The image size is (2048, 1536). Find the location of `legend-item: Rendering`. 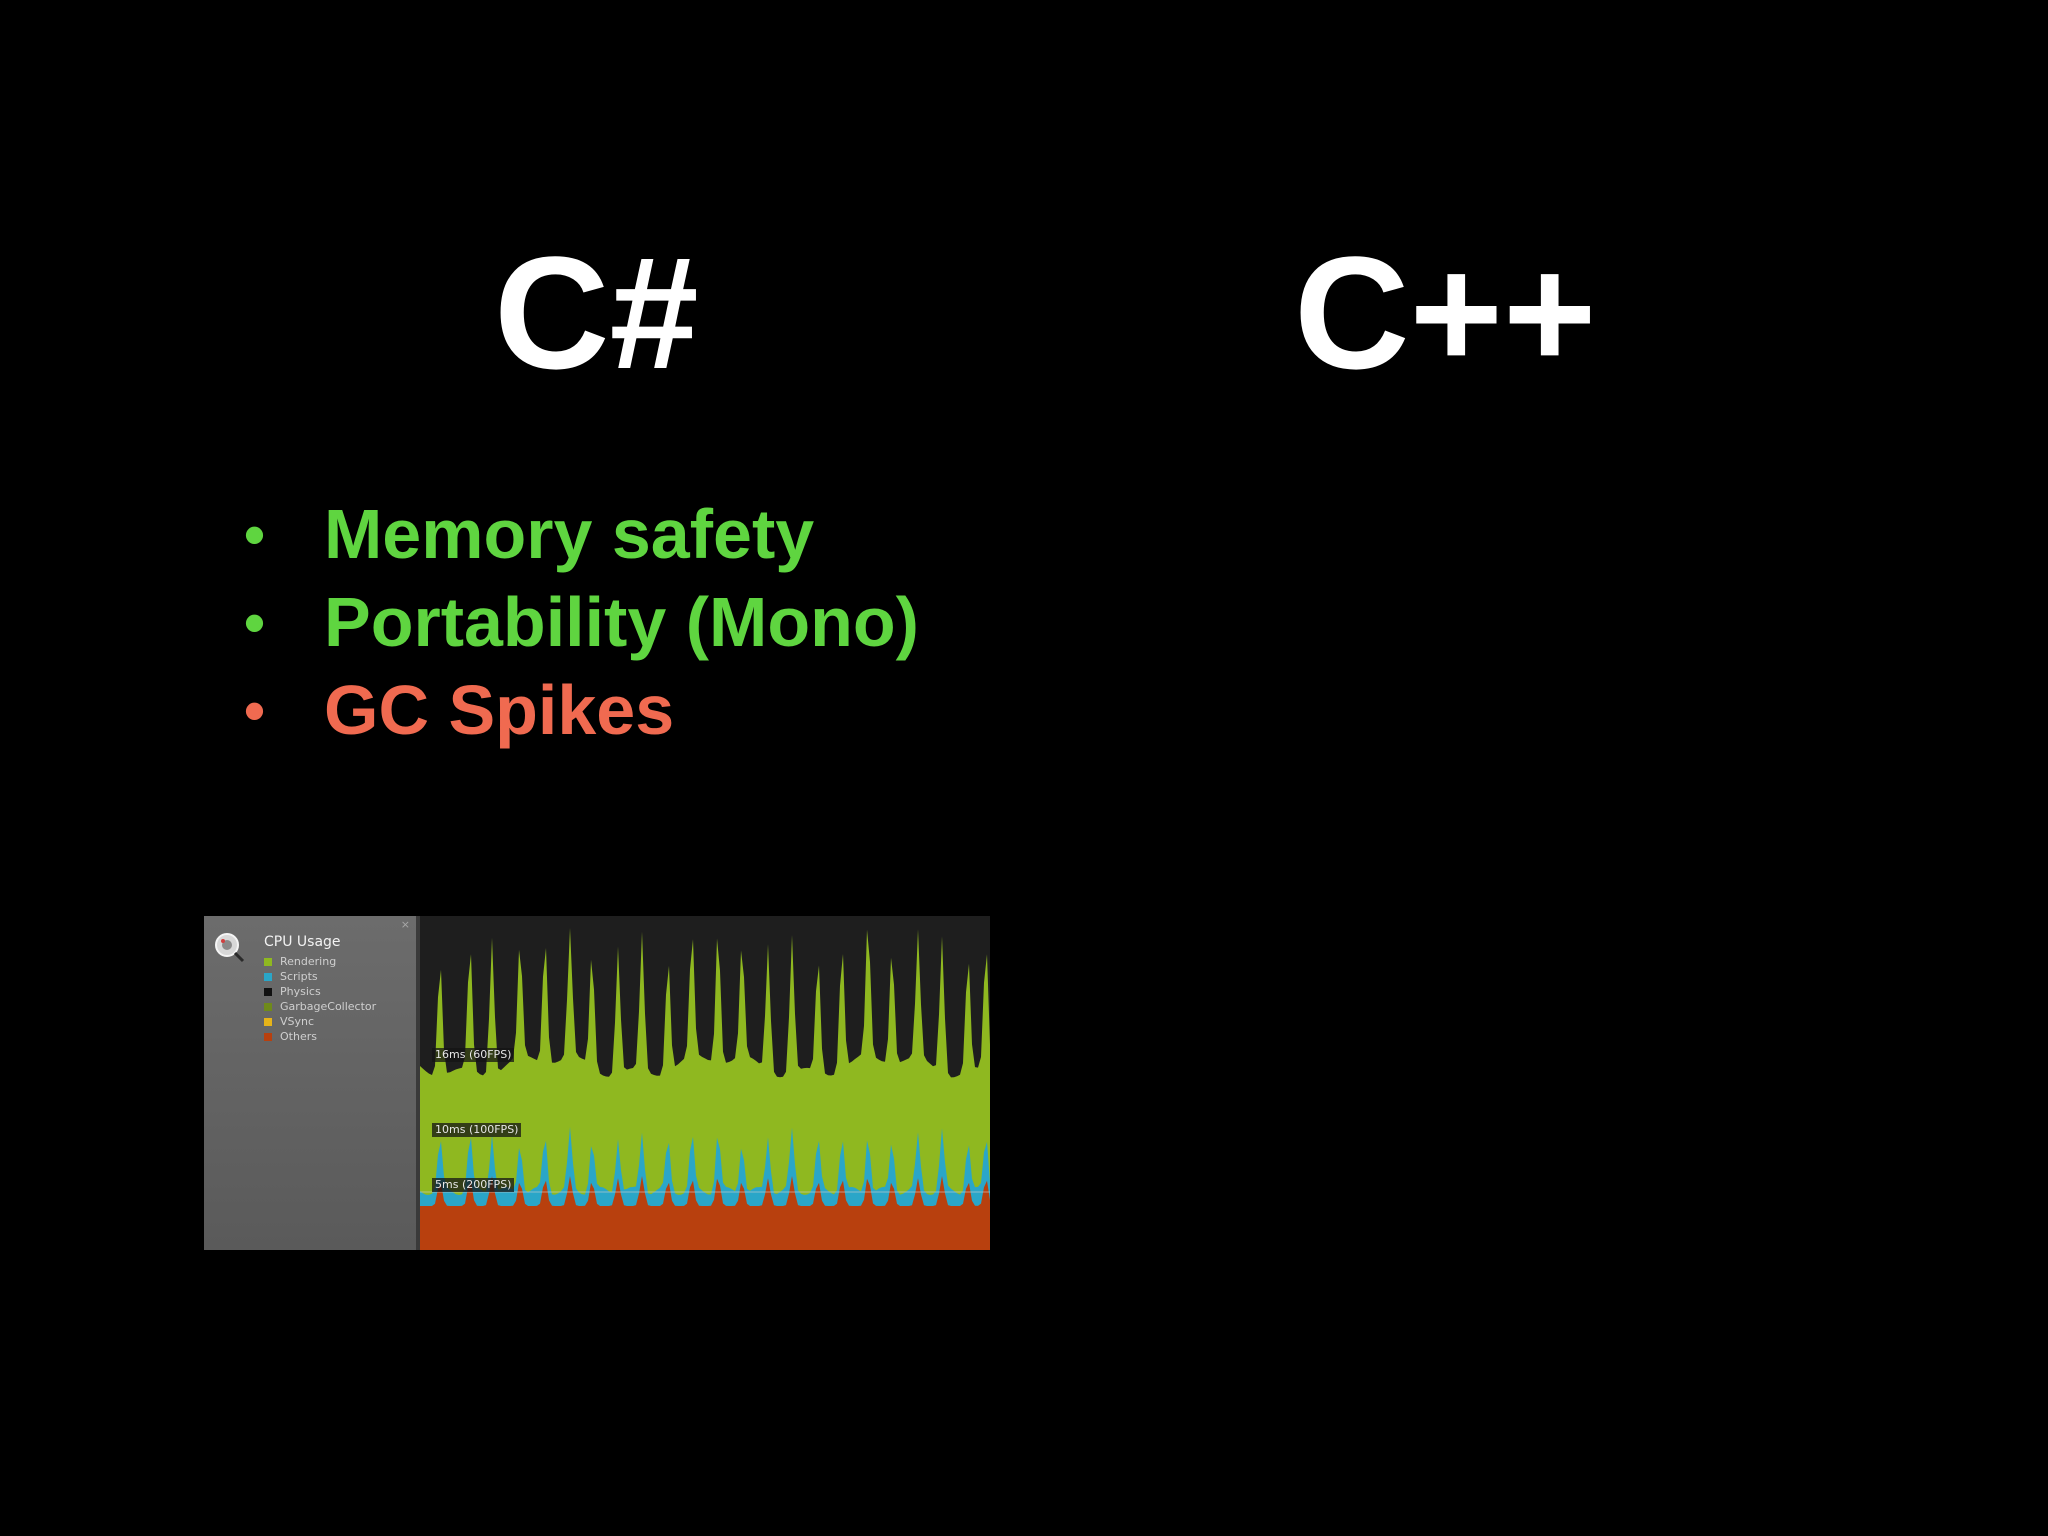

legend-item: Rendering is located at coordinates (320, 961).